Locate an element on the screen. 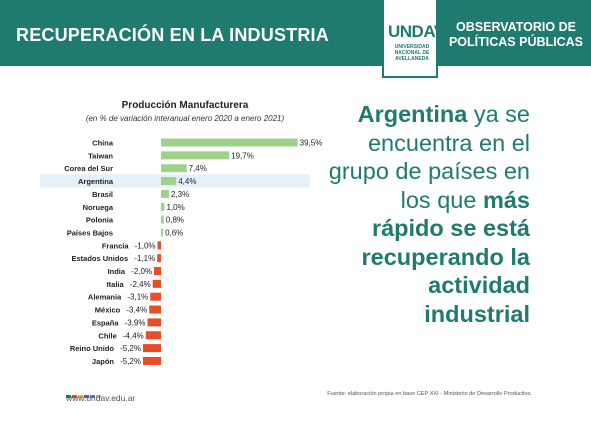  value-label: -4,4% is located at coordinates (133, 335).